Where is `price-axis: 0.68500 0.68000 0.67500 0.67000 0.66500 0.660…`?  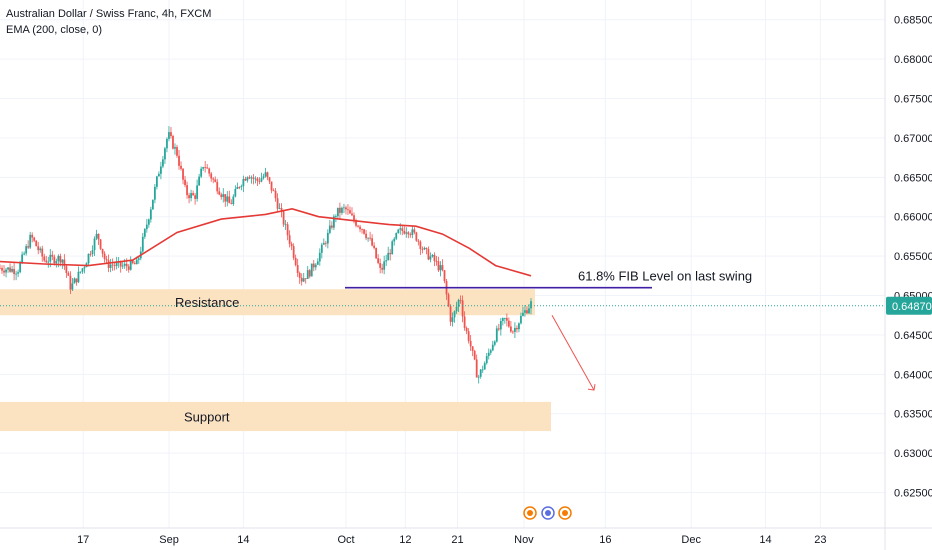
price-axis: 0.68500 0.68000 0.67500 0.67000 0.66500 0.660… is located at coordinates (909, 257).